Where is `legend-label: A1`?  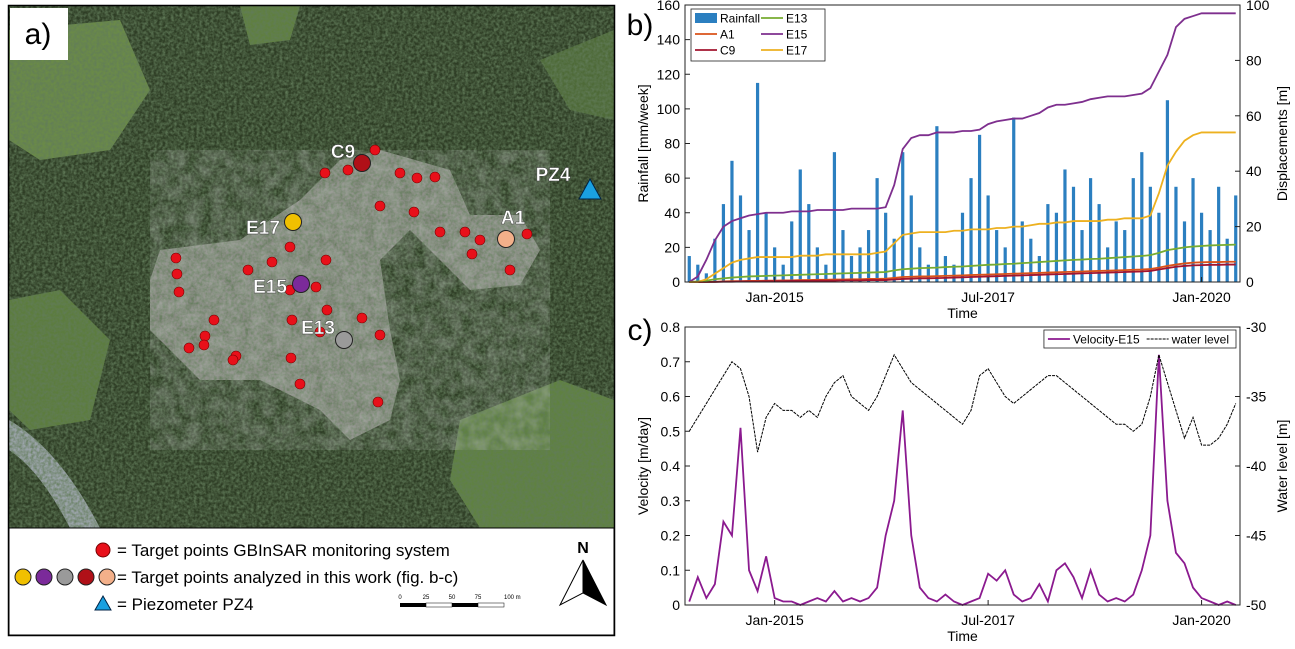 legend-label: A1 is located at coordinates (727, 35).